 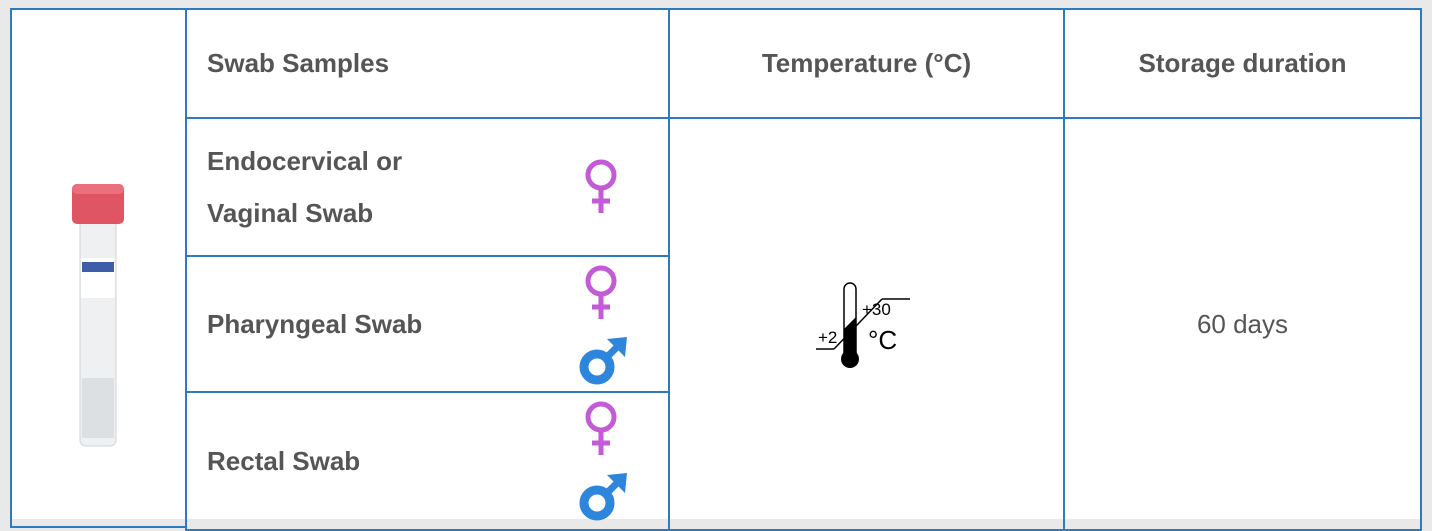 I want to click on sample-cell: Rectal Swab, so click(x=427, y=461).